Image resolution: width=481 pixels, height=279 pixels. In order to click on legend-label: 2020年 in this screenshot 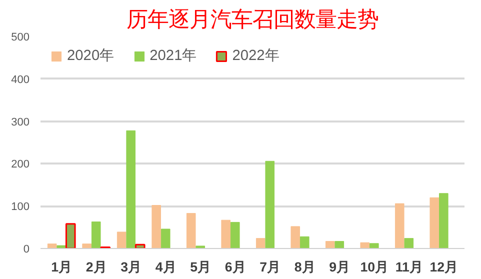, I will do `click(91, 56)`.